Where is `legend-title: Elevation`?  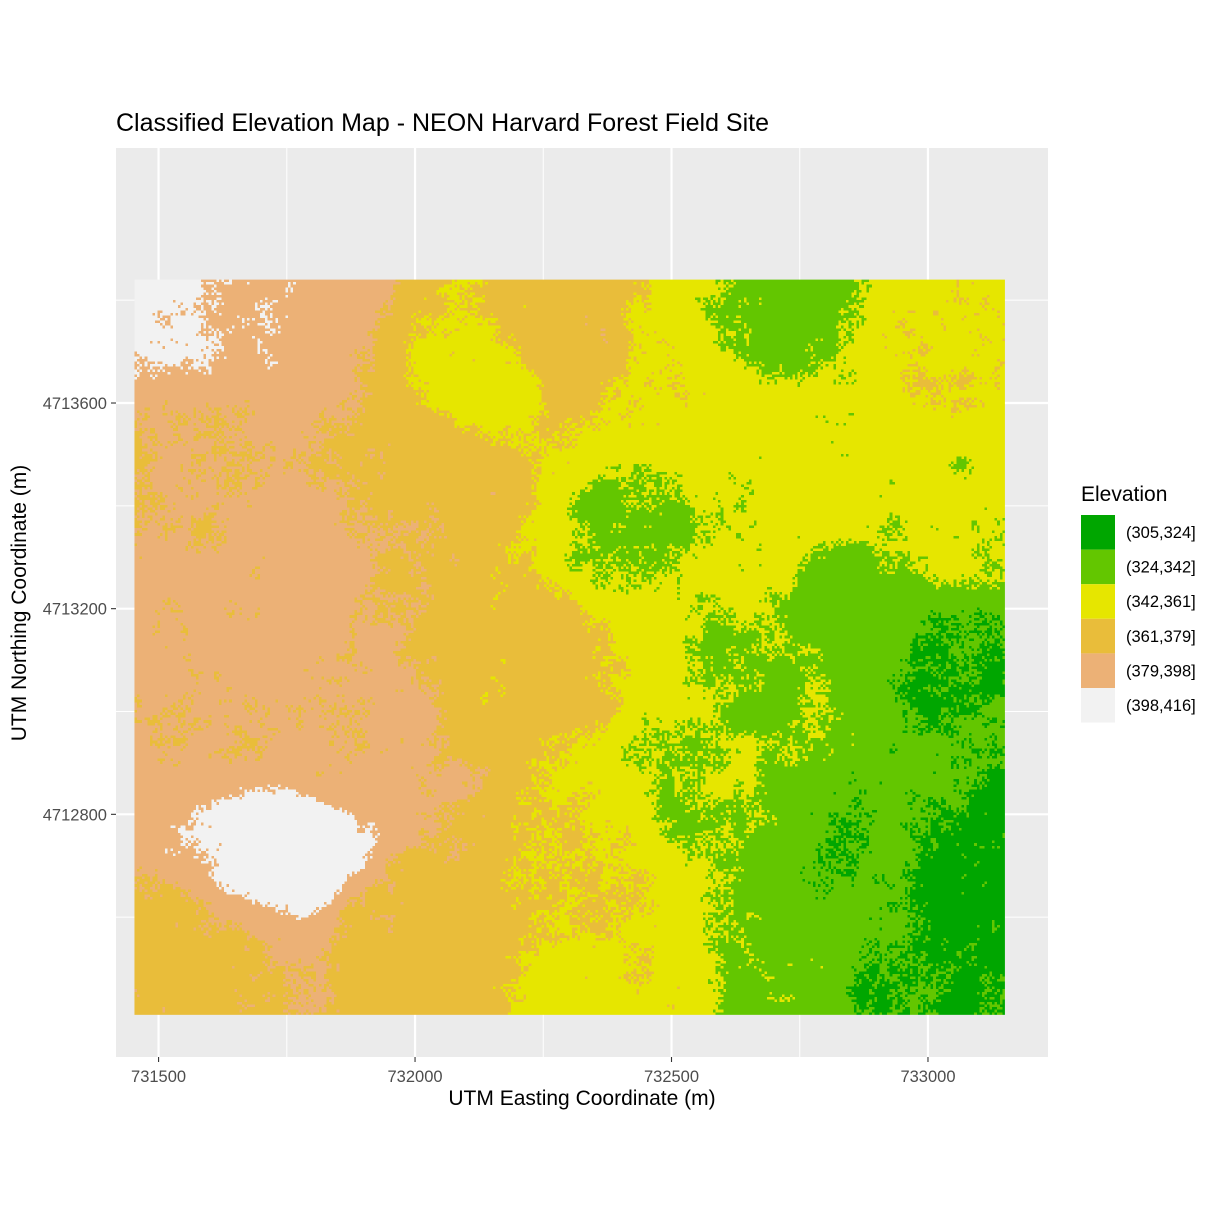 legend-title: Elevation is located at coordinates (1124, 494).